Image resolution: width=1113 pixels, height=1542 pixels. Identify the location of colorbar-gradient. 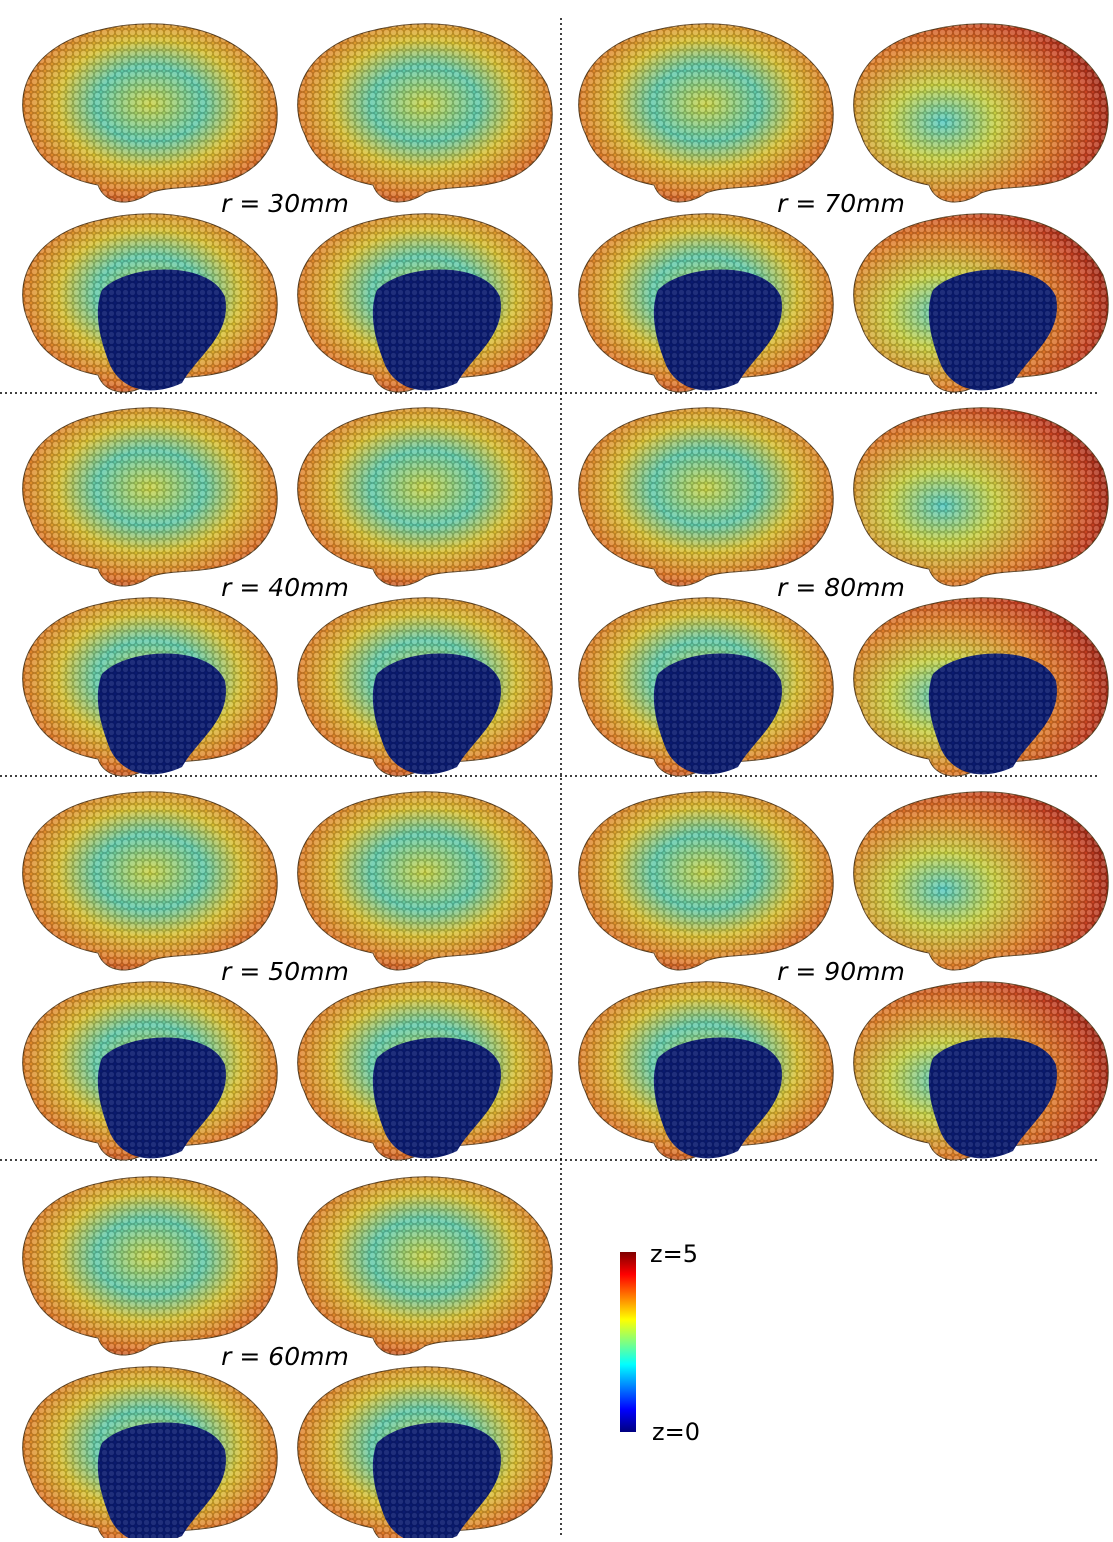
(628, 1342).